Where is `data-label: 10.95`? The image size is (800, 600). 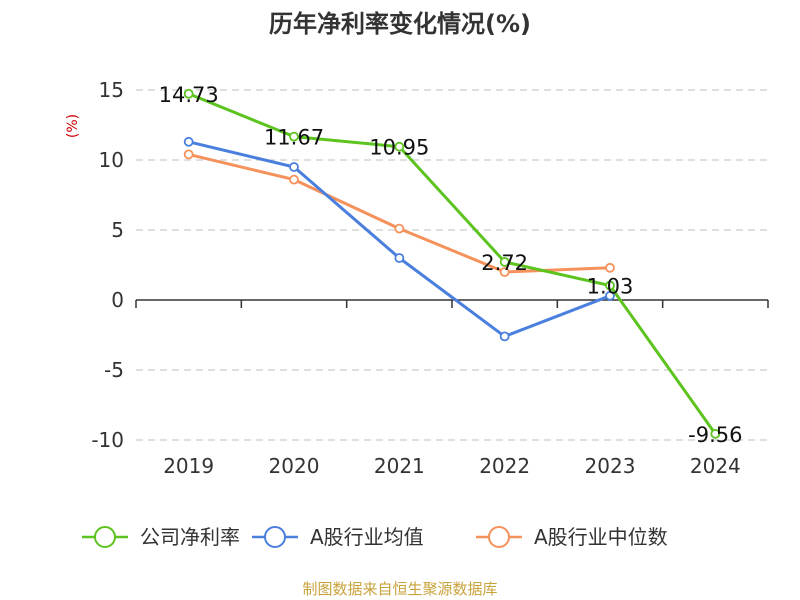 data-label: 10.95 is located at coordinates (399, 148).